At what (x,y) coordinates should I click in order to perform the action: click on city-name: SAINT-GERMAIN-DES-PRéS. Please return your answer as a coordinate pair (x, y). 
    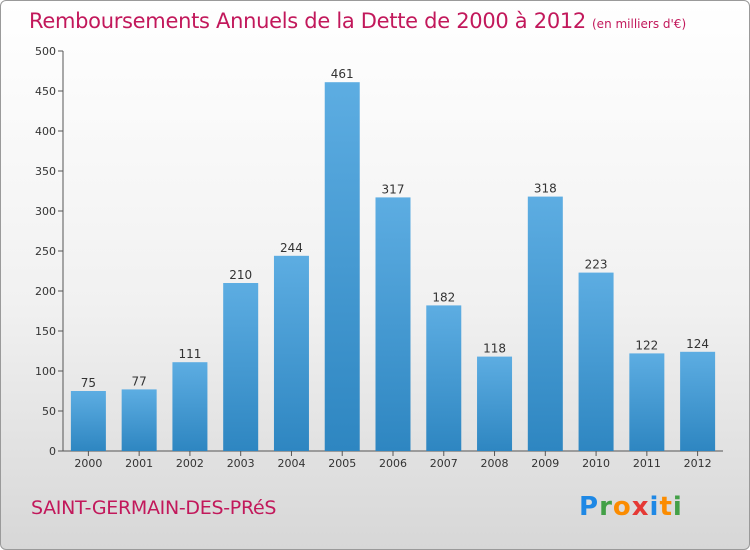
    Looking at the image, I should click on (154, 508).